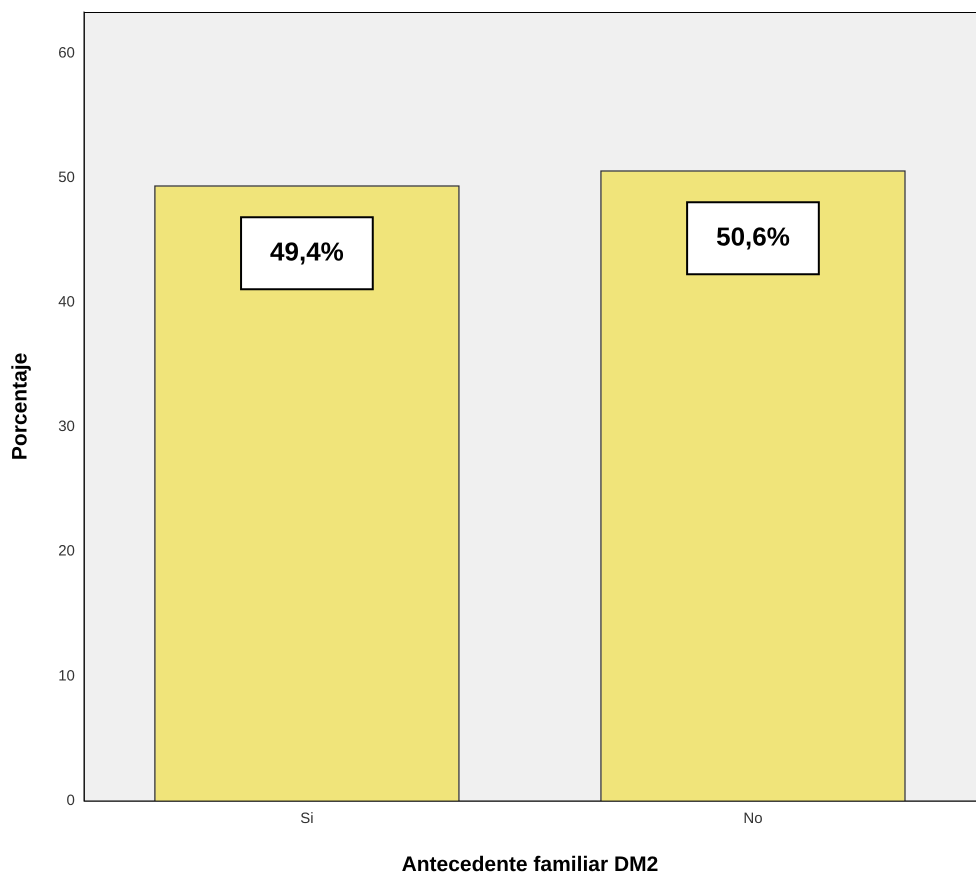 This screenshot has width=976, height=888. Describe the element at coordinates (66, 427) in the screenshot. I see `y-tick-label: 30` at that location.